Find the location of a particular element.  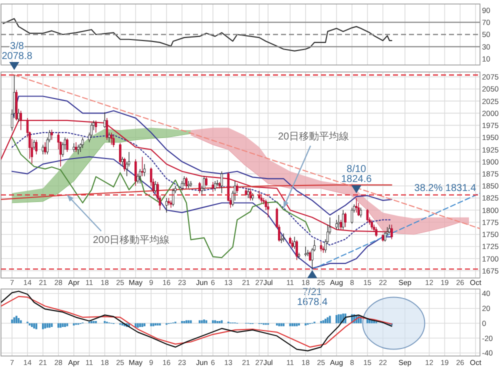

annotation: 7/21 1678.4 is located at coordinates (312, 297).